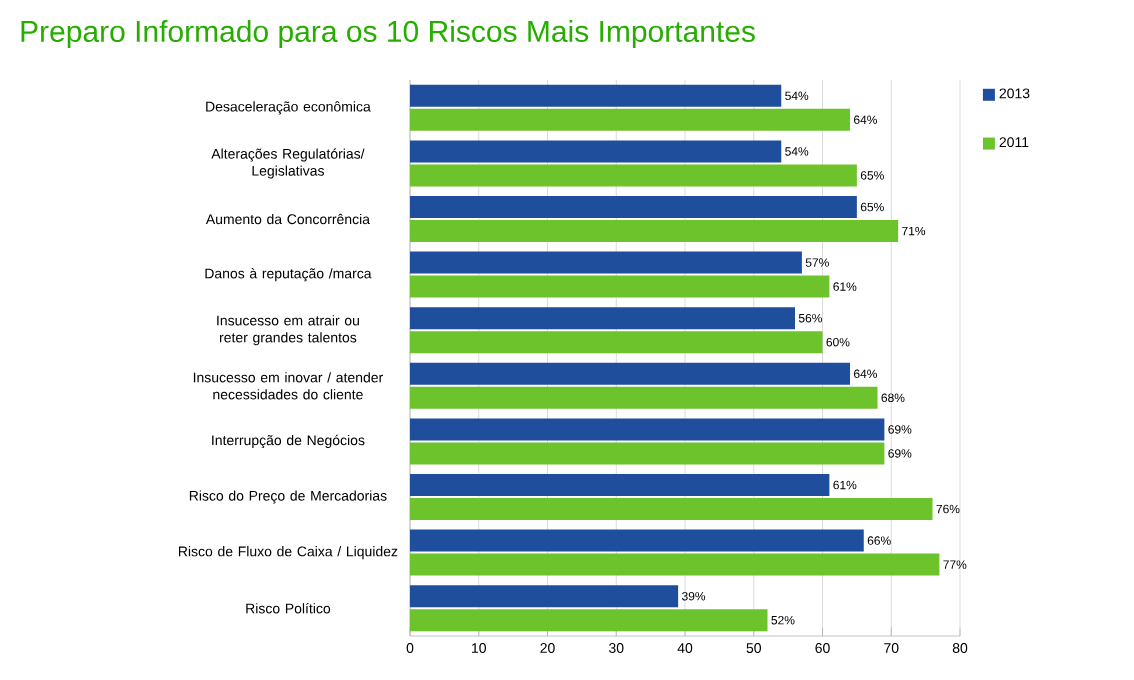 Image resolution: width=1134 pixels, height=680 pixels. What do you see at coordinates (388, 34) in the screenshot?
I see `chart-title: Preparo Informado para os 10 Riscos Mais Importantes` at bounding box center [388, 34].